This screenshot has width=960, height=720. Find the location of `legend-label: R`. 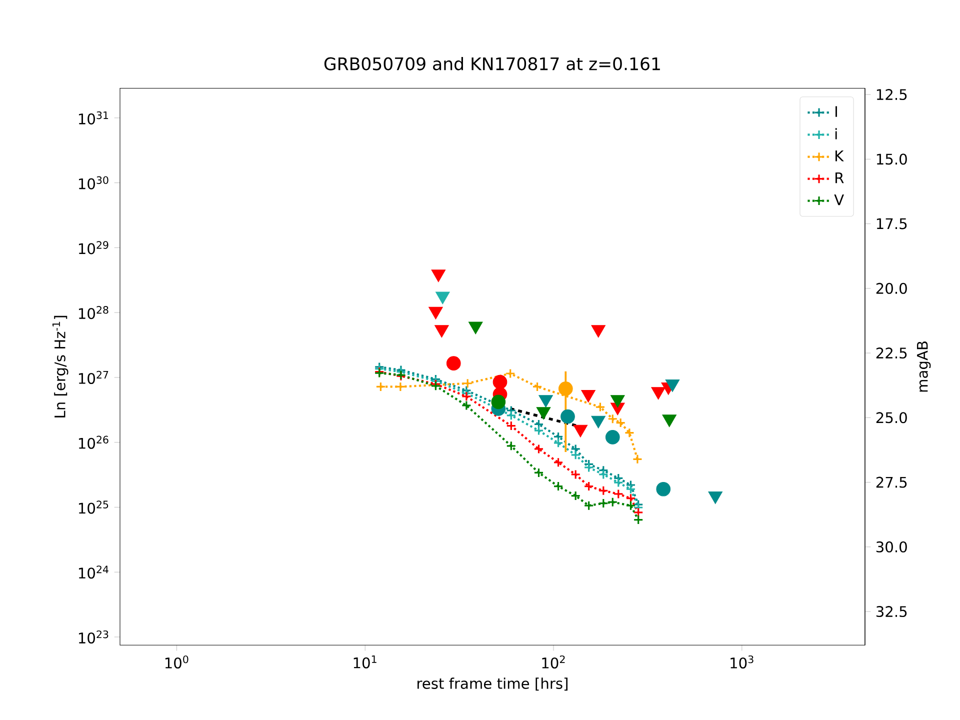

legend-label: R is located at coordinates (840, 178).